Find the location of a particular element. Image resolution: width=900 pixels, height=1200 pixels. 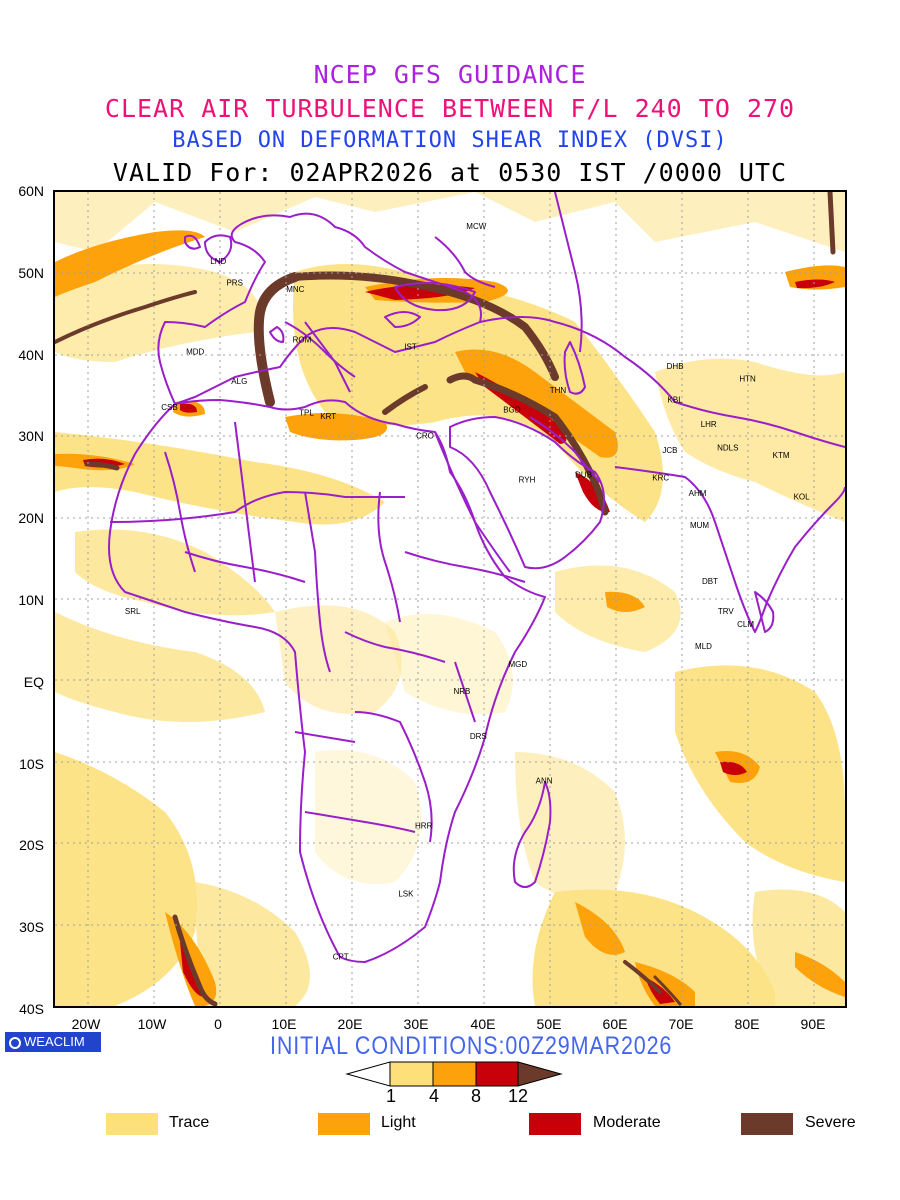

chart-title: NCEP GFS GUIDANCE is located at coordinates (450, 74).